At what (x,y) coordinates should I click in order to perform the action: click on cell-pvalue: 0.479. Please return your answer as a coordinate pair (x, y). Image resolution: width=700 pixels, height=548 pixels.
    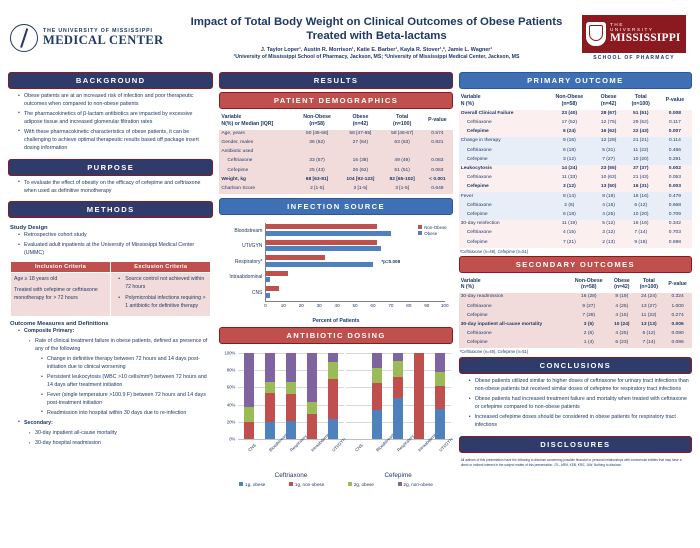
    Looking at the image, I should click on (674, 196).